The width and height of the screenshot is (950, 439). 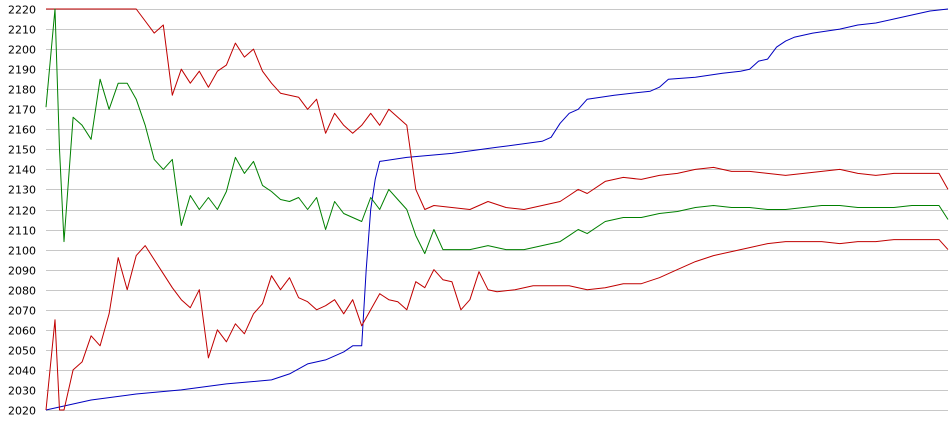 I want to click on y-tick-label: 2180, so click(x=22, y=90).